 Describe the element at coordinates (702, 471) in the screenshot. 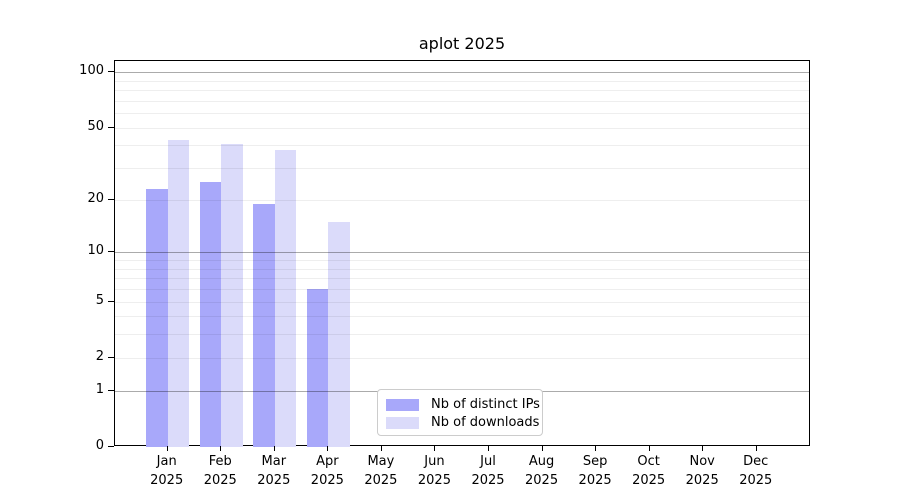

I see `x-tick-label-nov: Nov 2025` at that location.